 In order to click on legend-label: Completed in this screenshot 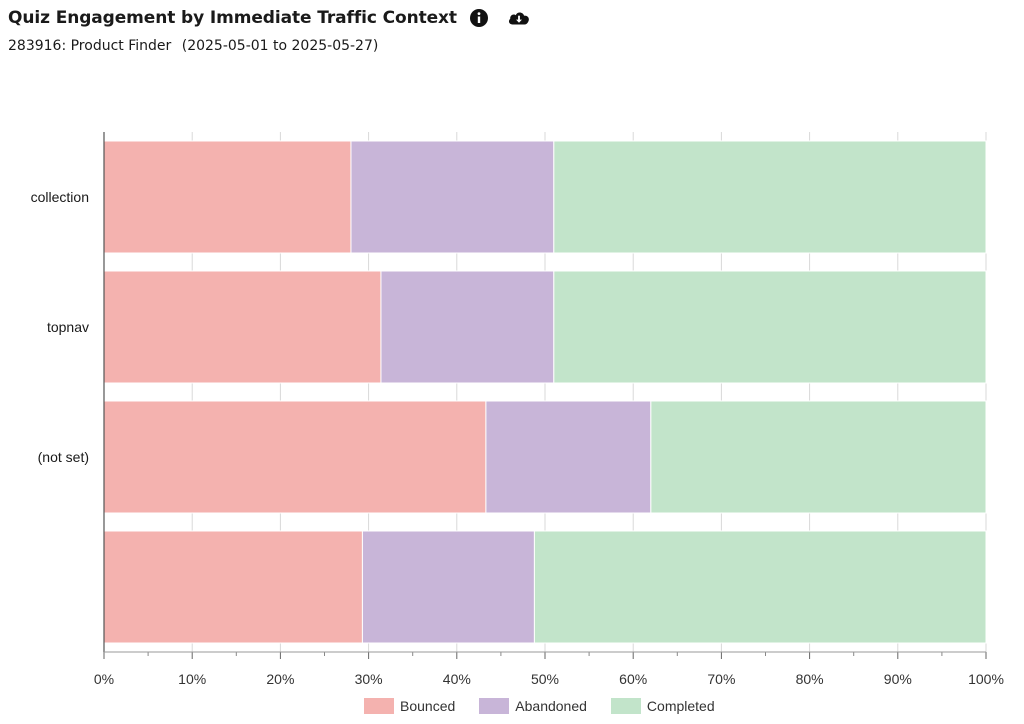, I will do `click(680, 706)`.